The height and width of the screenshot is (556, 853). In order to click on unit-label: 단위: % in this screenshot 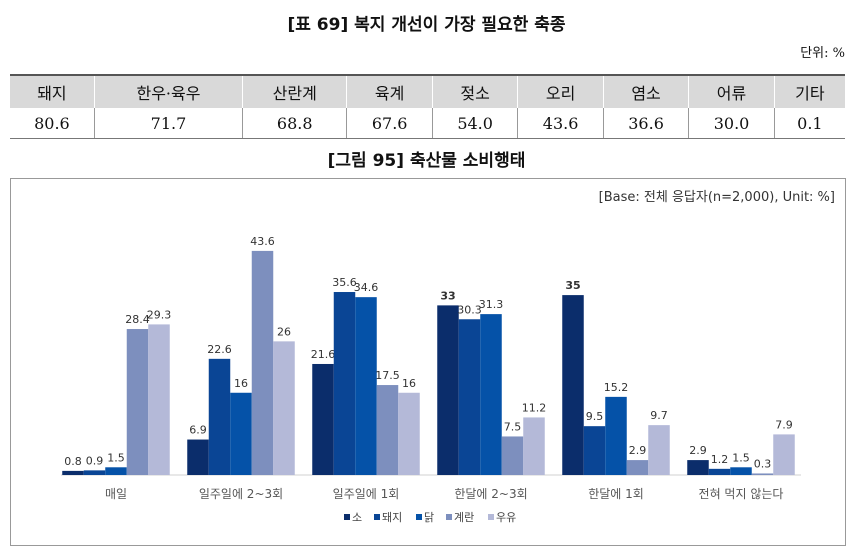, I will do `click(822, 53)`.